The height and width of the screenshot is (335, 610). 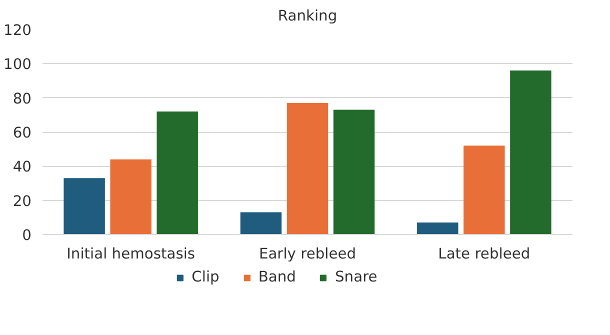 I want to click on chart-title: Ranking, so click(x=308, y=16).